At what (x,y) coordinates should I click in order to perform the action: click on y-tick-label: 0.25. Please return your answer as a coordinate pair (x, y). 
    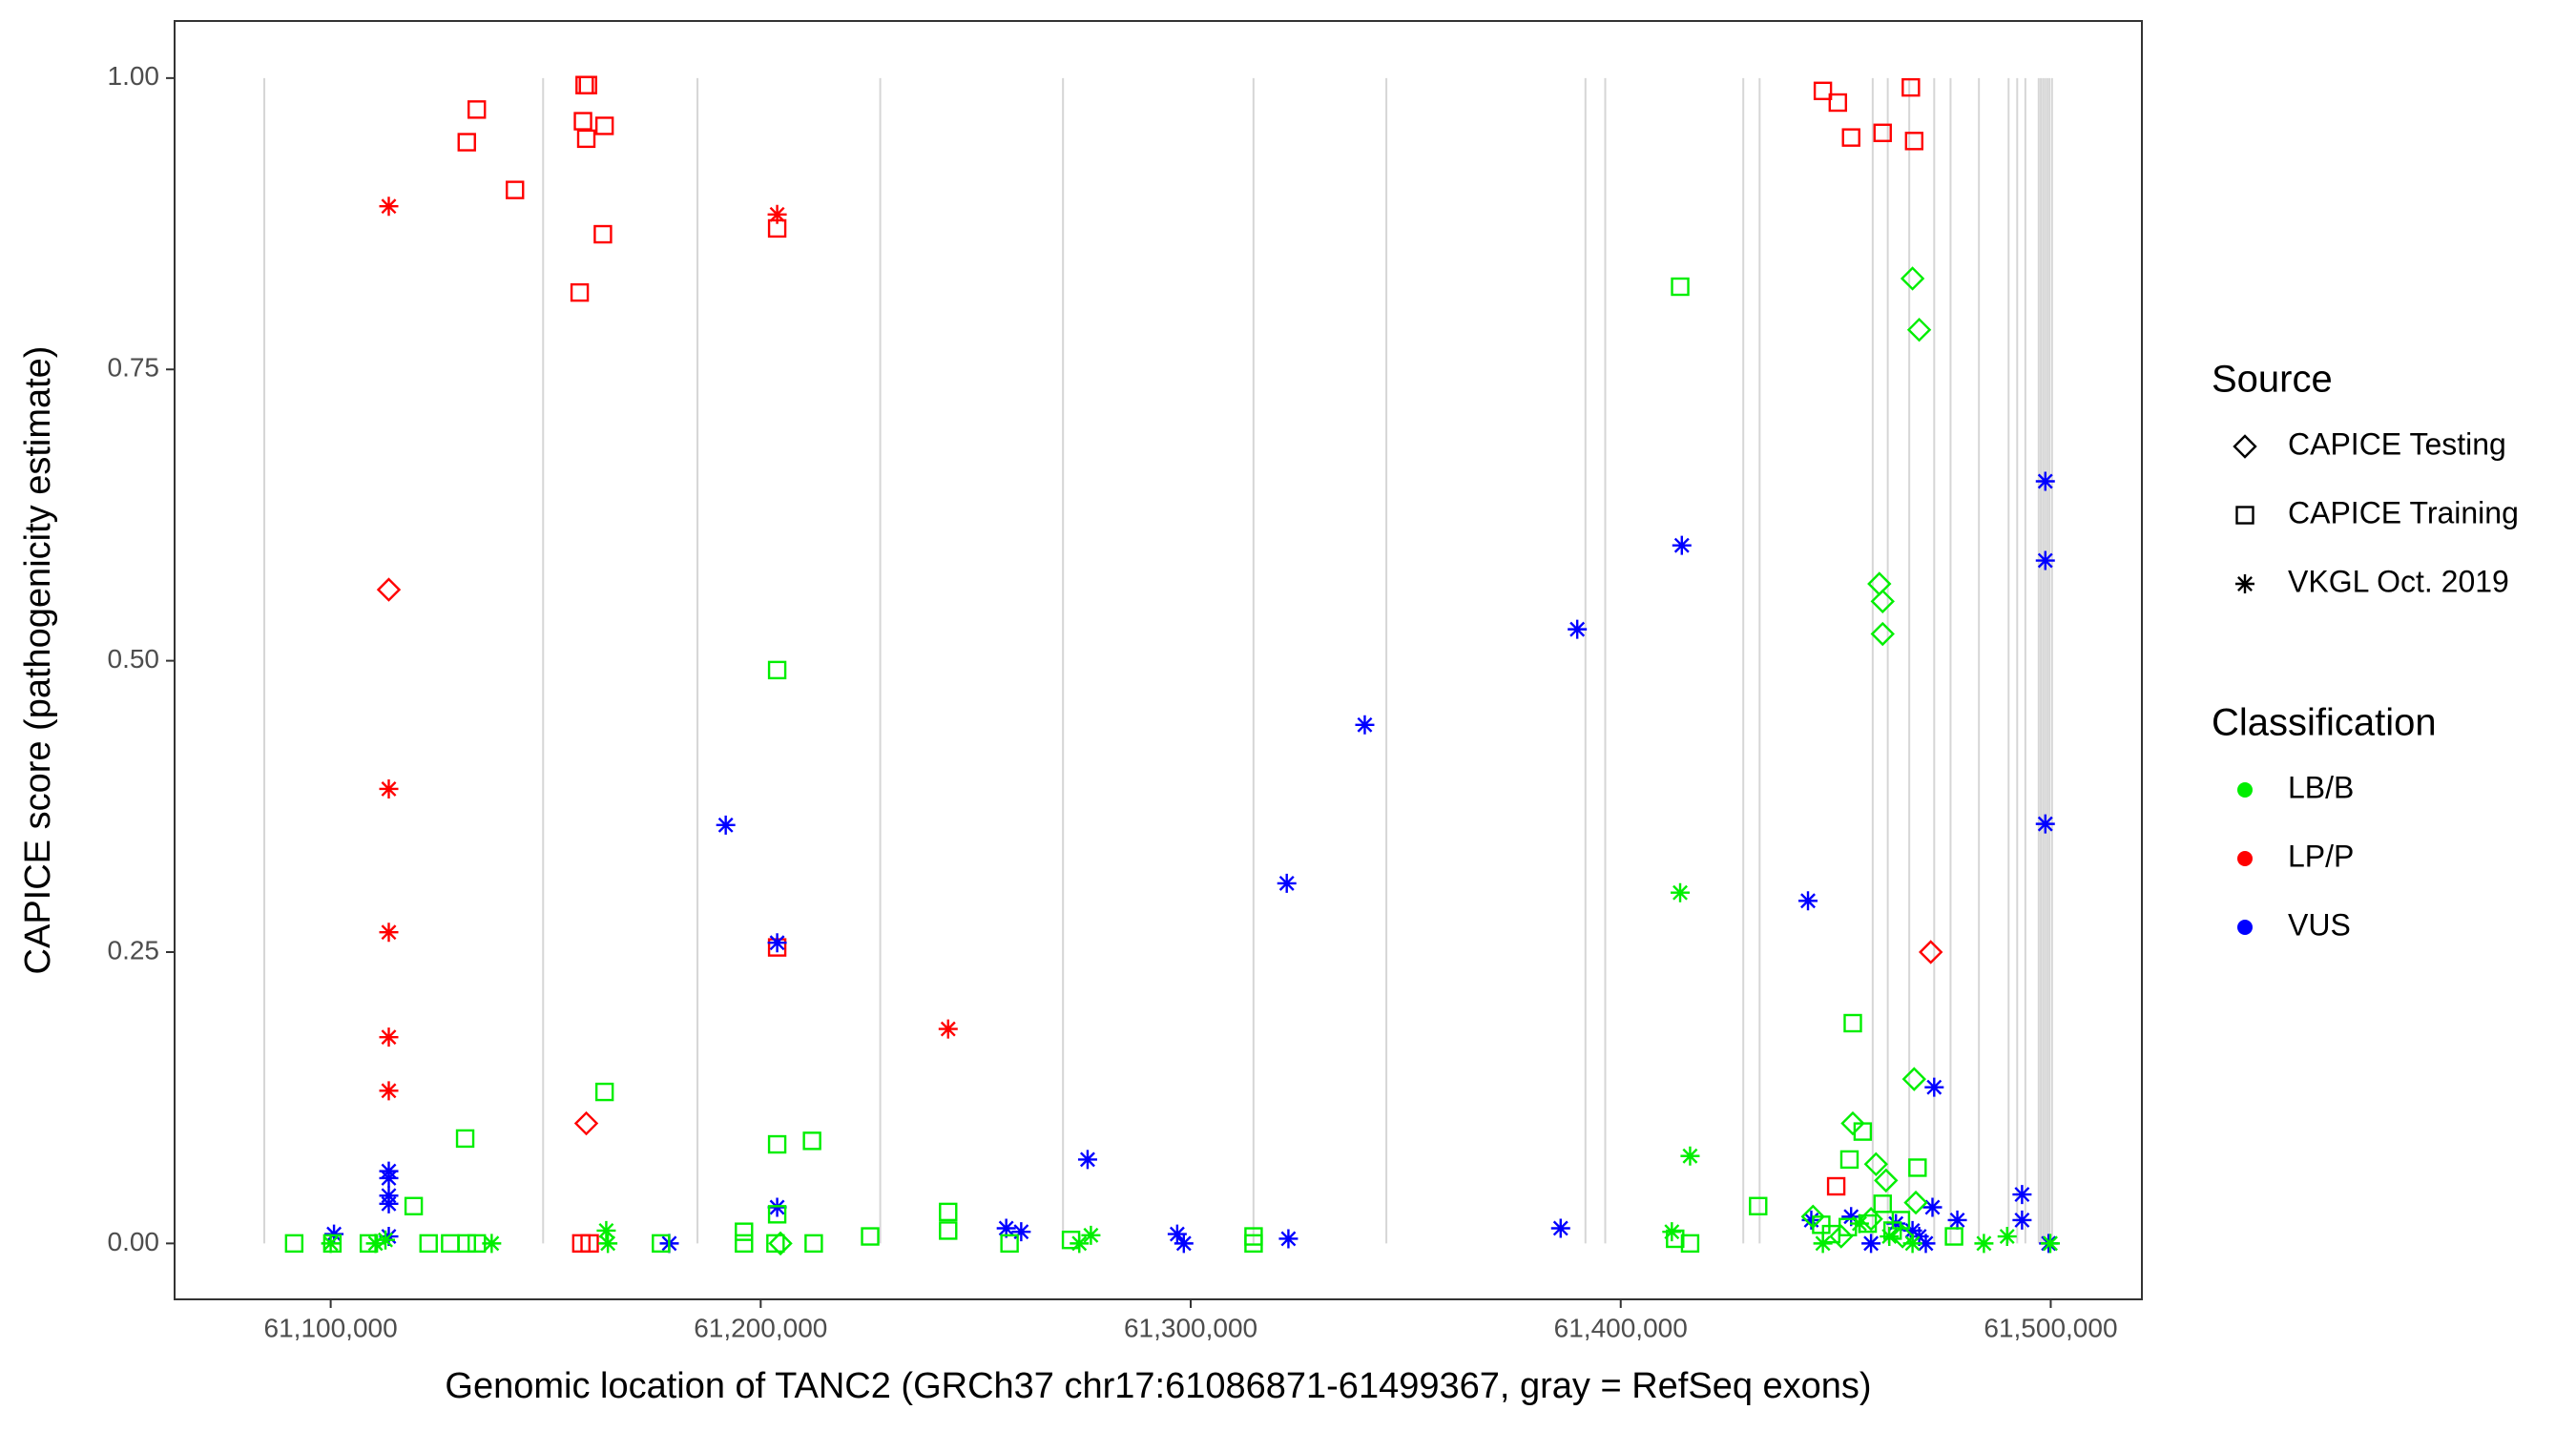
    Looking at the image, I should click on (134, 949).